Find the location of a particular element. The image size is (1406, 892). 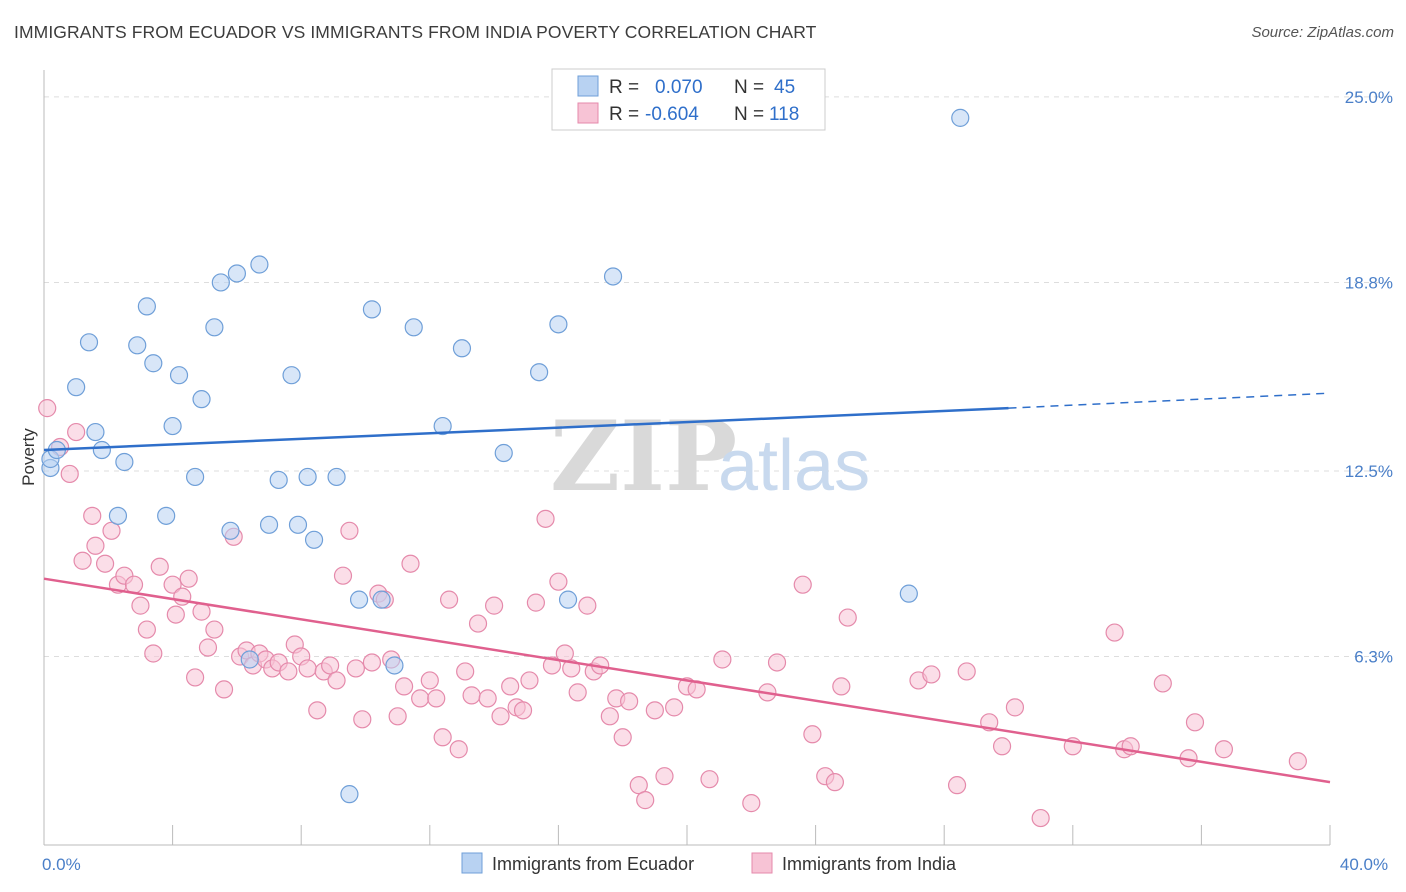

x-tick-label-0: 0.0% is located at coordinates (61, 864).